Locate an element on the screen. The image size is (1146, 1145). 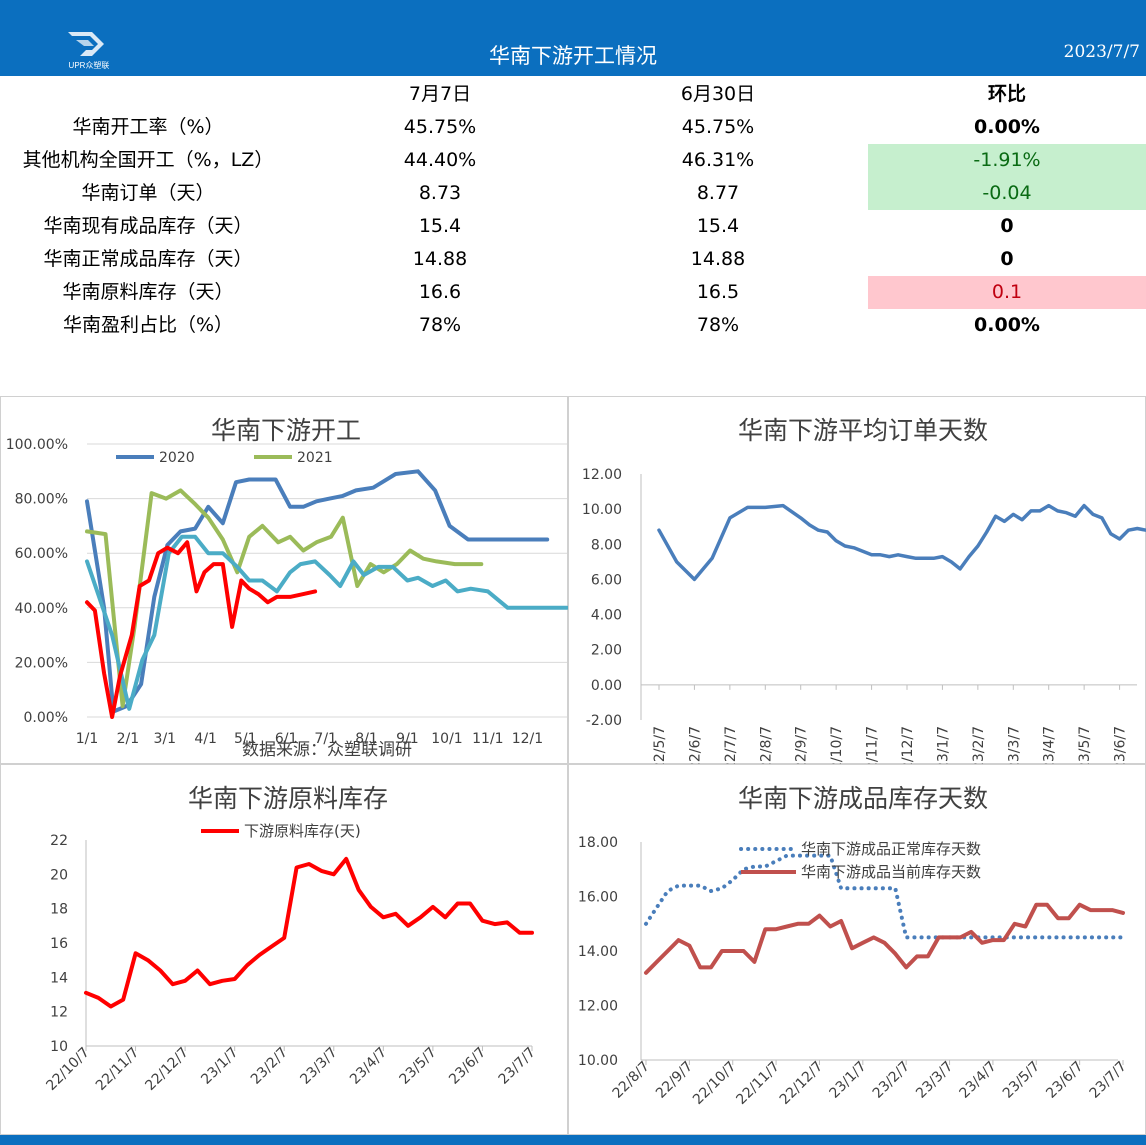
logo-text: UPR众塑联 is located at coordinates (89, 65).